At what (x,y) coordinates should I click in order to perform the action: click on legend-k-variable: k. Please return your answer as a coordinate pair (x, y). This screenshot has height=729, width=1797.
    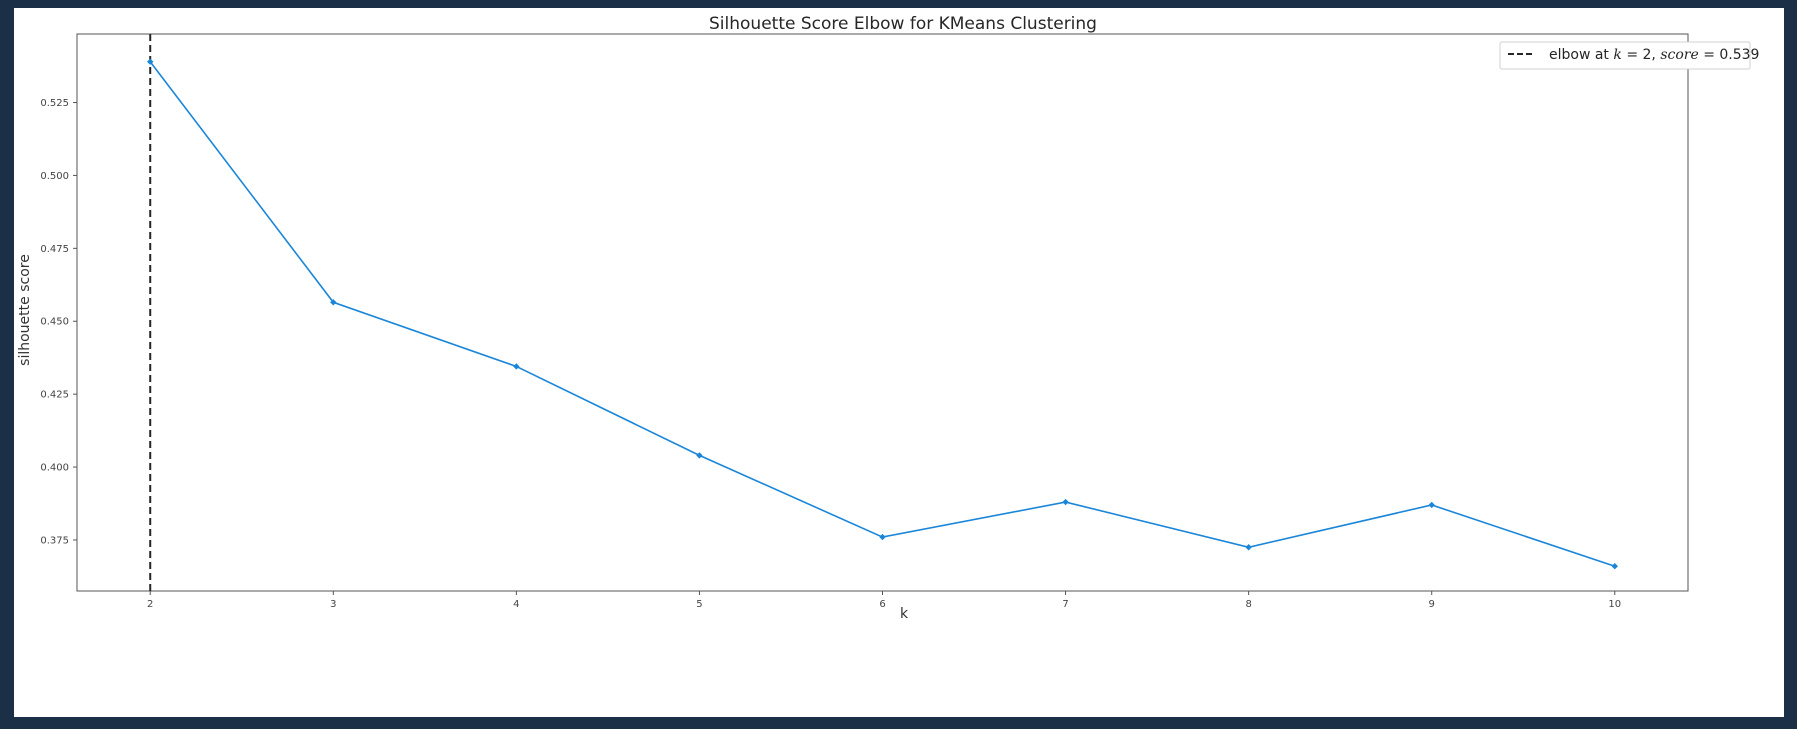
    Looking at the image, I should click on (1617, 55).